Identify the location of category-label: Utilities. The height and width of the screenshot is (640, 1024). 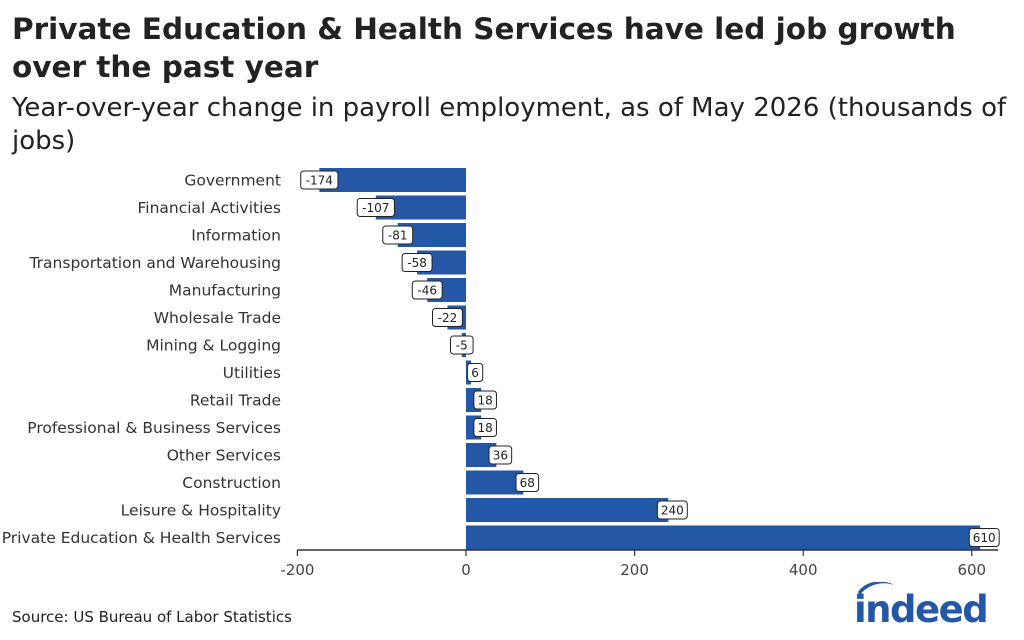
(252, 373).